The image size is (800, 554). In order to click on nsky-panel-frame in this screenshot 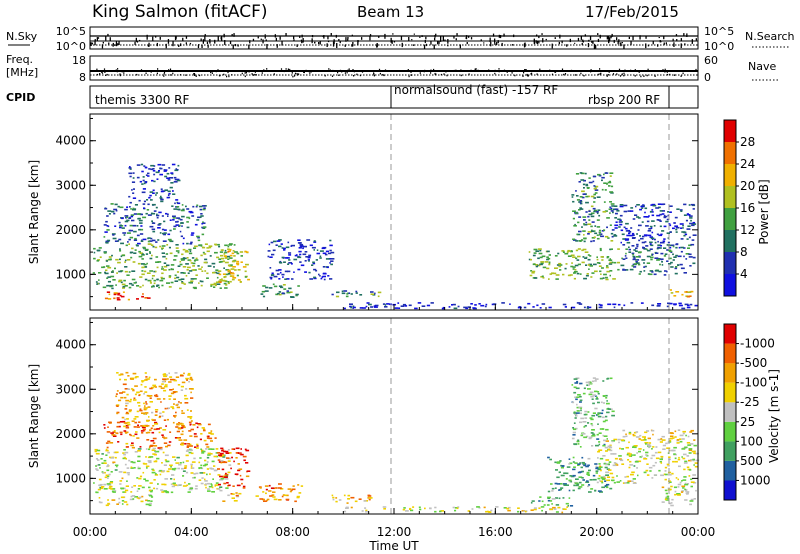, I will do `click(394, 38)`.